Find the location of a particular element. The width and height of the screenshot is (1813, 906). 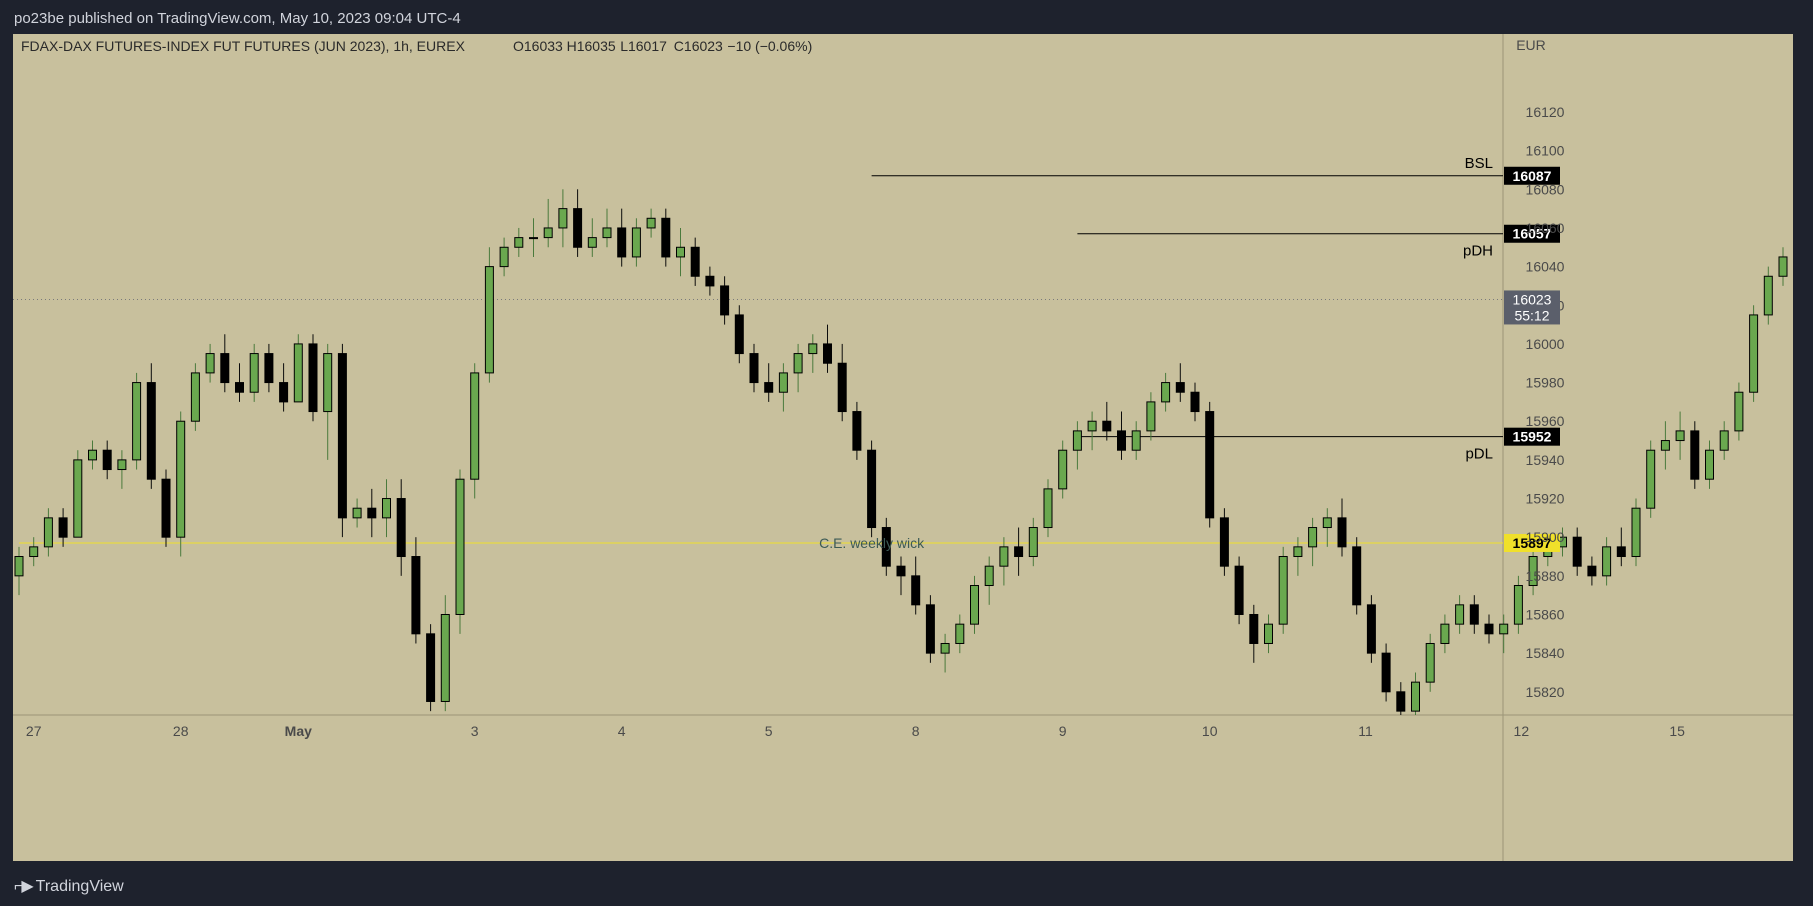

tradingview-logo: ⌐▶ TradingView is located at coordinates (69, 886).